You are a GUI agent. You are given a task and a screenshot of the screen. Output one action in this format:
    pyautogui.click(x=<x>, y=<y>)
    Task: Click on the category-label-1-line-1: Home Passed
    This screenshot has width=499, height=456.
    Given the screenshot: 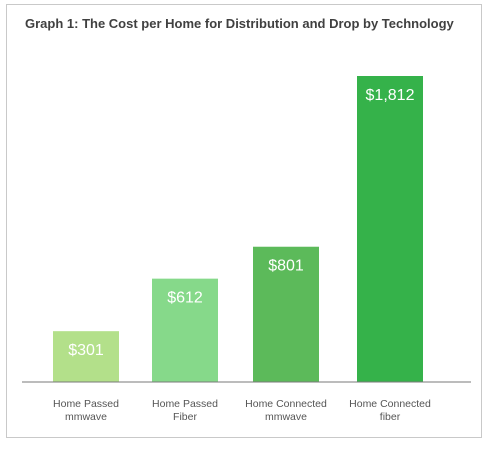 What is the action you would take?
    pyautogui.click(x=86, y=404)
    